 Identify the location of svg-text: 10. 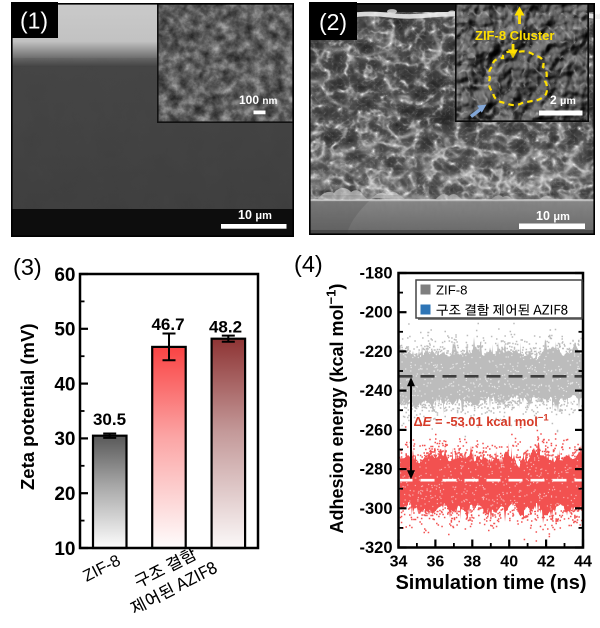
(64, 549).